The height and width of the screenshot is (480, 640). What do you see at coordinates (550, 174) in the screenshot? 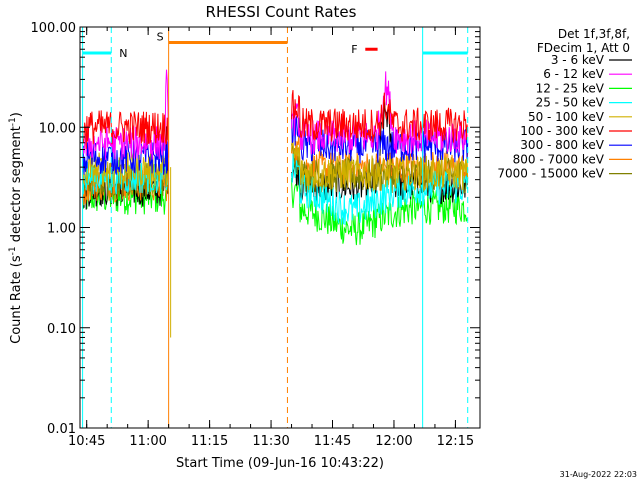
I see `legend-label: 7000 - 15000 keV` at bounding box center [550, 174].